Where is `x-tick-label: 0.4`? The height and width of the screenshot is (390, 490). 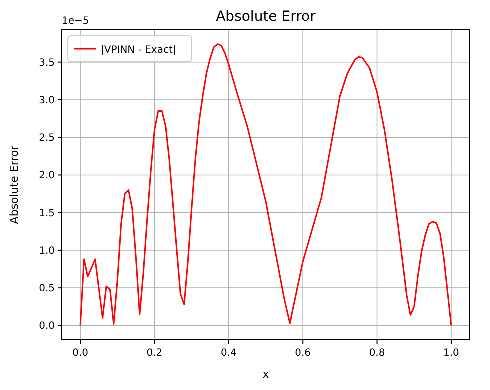
x-tick-label: 0.4 is located at coordinates (228, 353).